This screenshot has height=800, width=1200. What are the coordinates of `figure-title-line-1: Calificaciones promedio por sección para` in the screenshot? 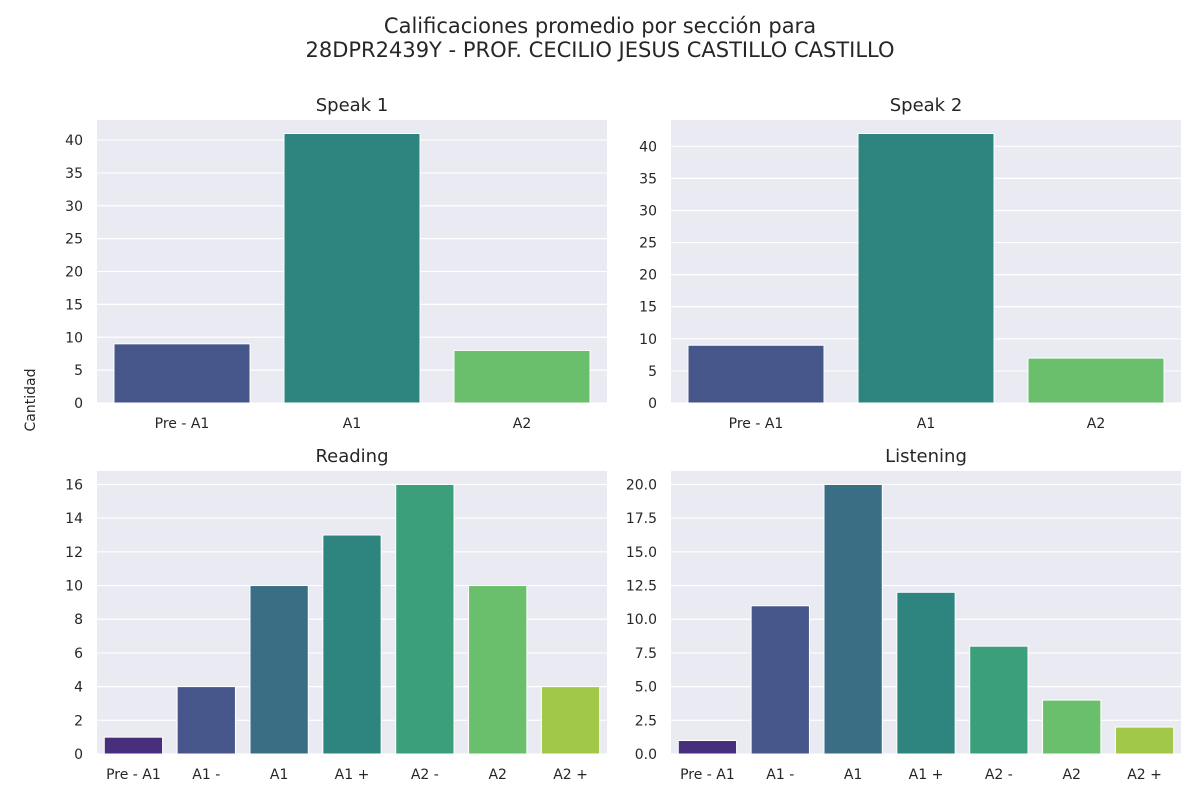 It's located at (600, 26).